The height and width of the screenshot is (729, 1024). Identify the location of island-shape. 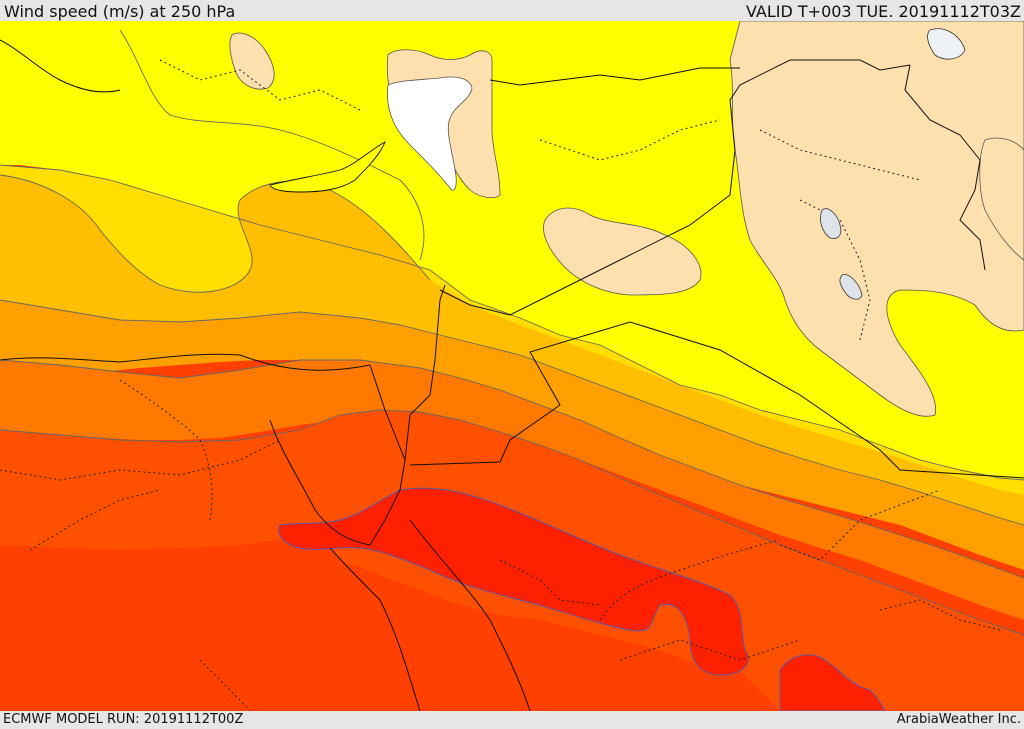
(327, 167).